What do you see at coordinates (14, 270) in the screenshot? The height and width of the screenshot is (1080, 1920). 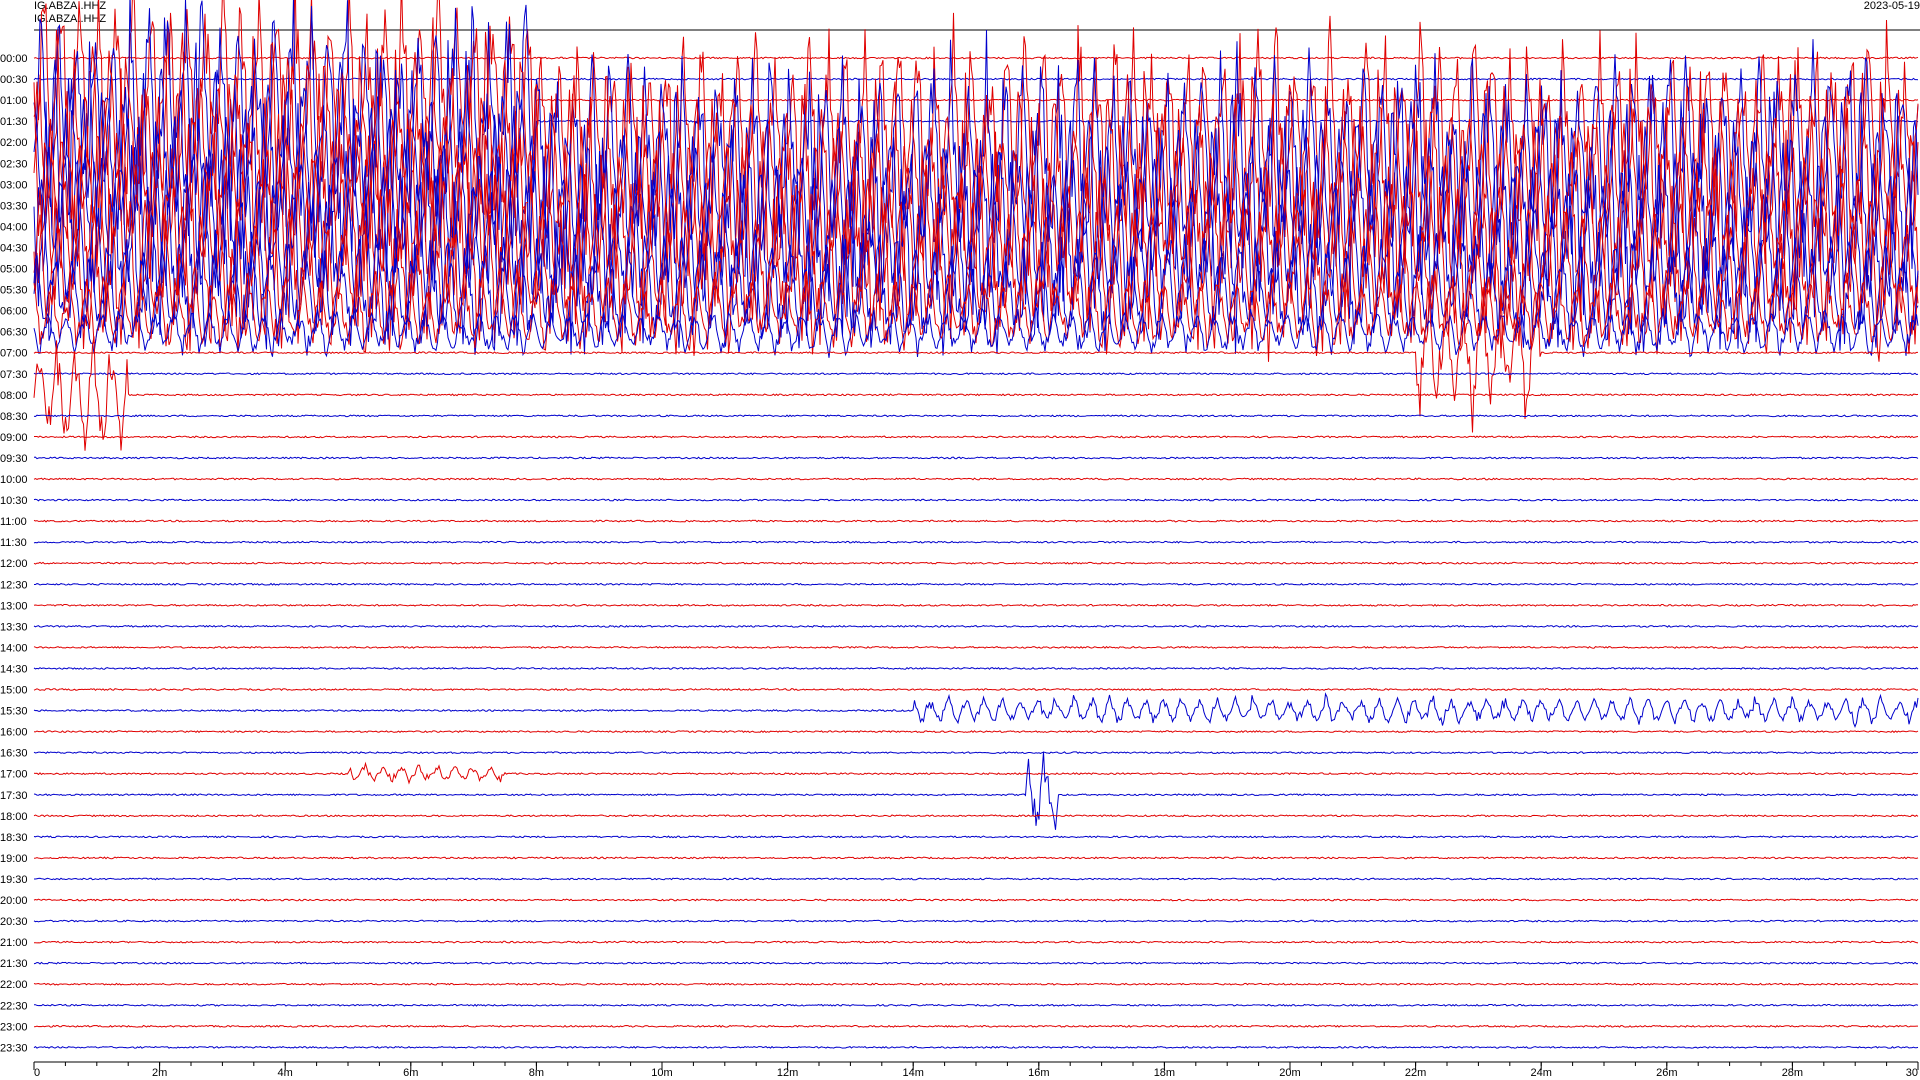 I see `row-label: 05:00` at bounding box center [14, 270].